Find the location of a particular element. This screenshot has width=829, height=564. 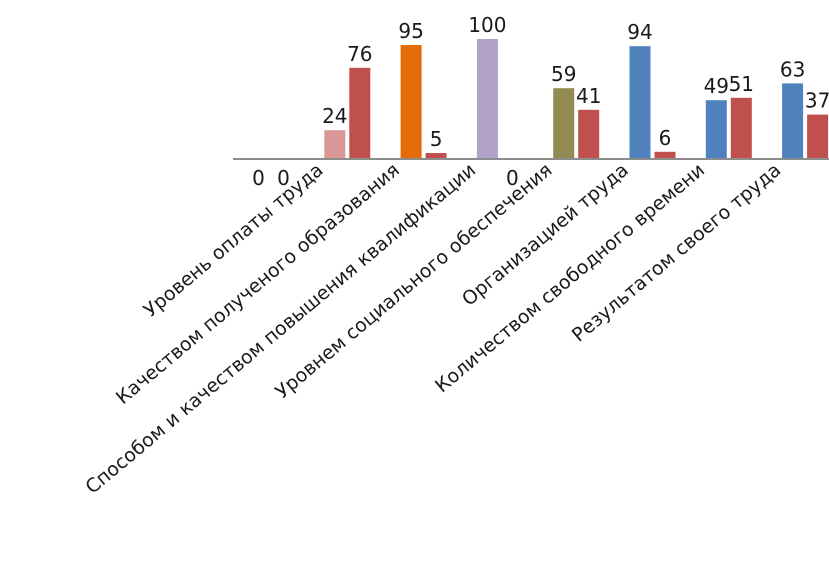

bars-layer is located at coordinates (576, 99).